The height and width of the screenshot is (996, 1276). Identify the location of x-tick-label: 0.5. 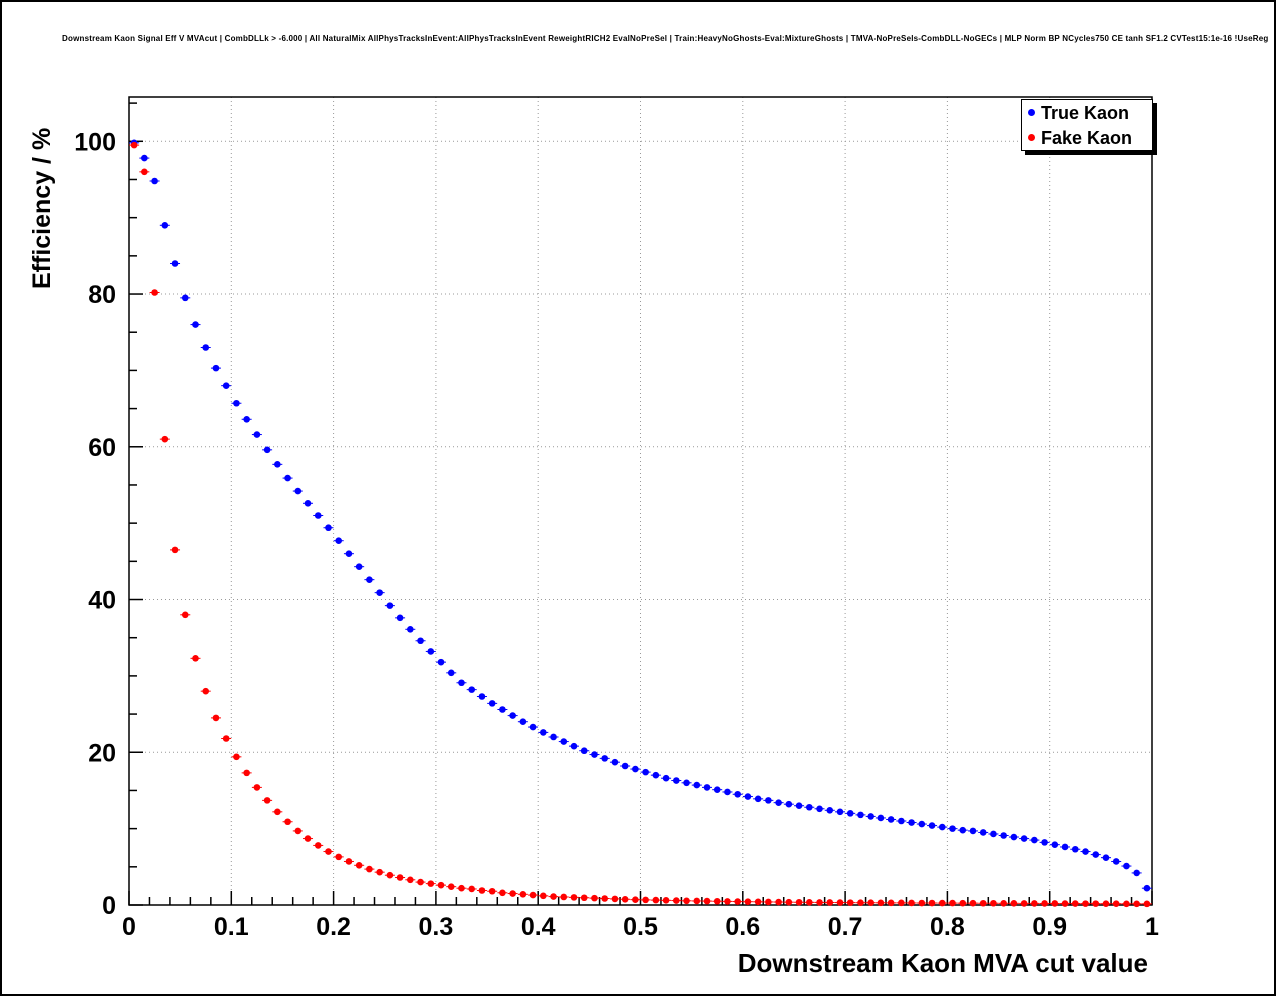
(640, 927).